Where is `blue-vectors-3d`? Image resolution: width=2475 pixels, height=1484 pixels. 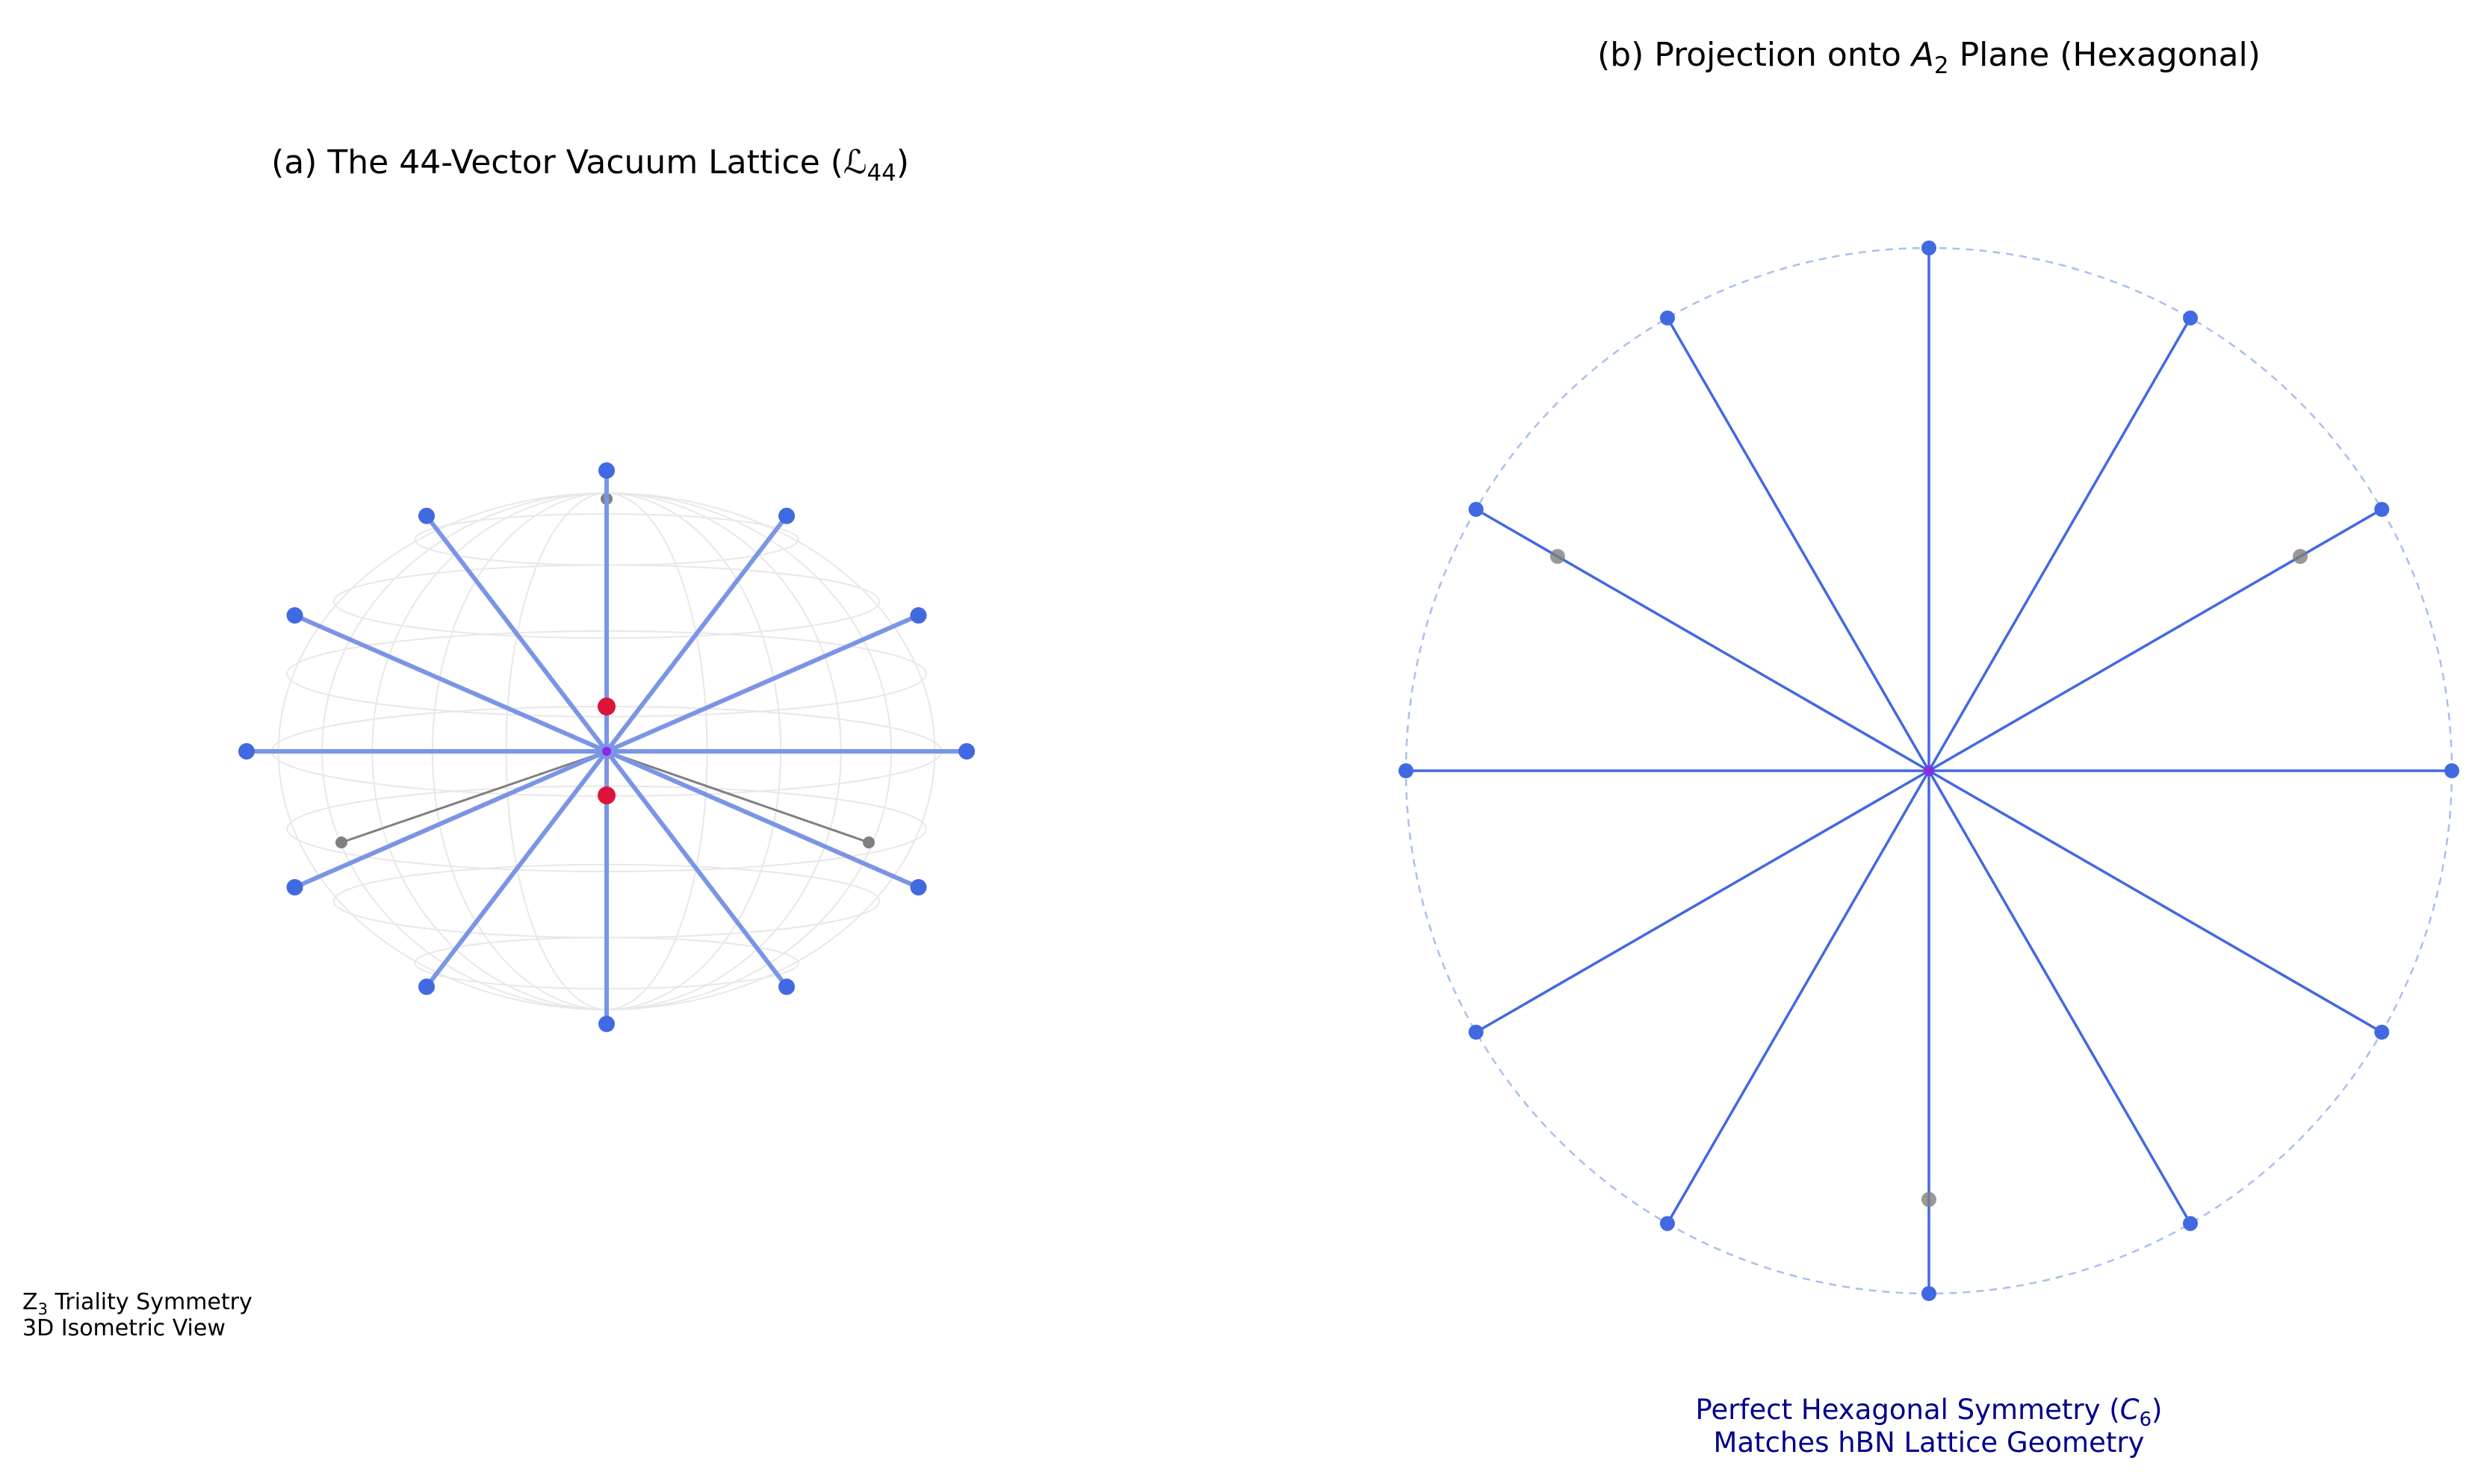 blue-vectors-3d is located at coordinates (606, 747).